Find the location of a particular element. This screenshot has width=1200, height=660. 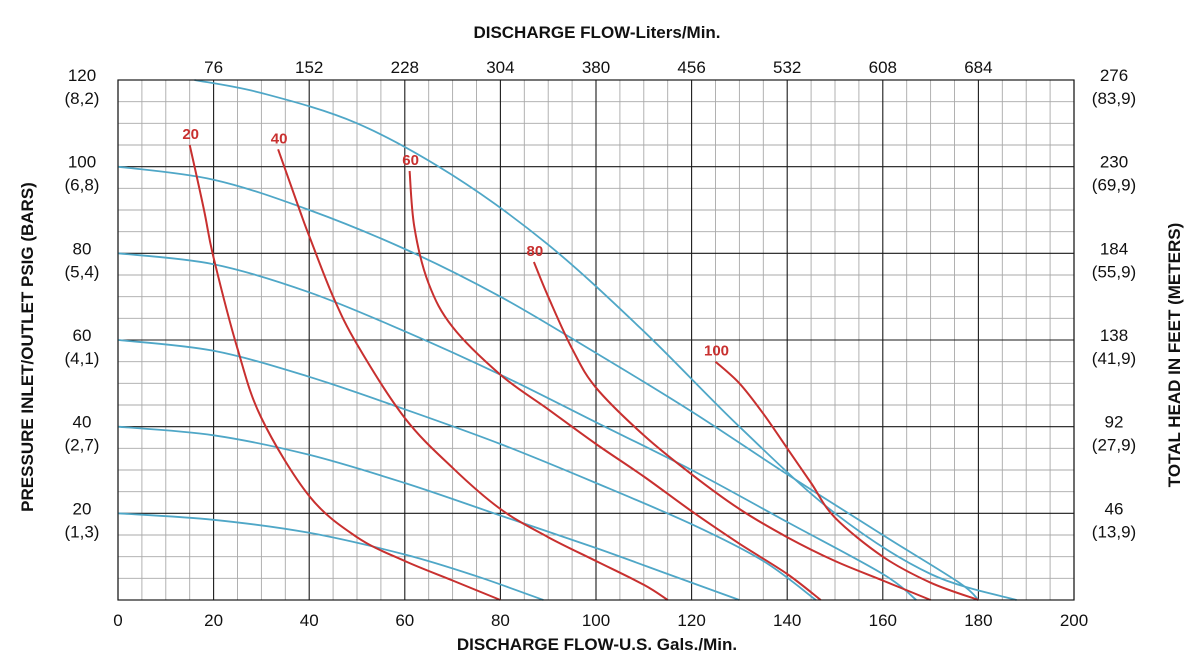

y2-tick-label: 276 is located at coordinates (1114, 75).